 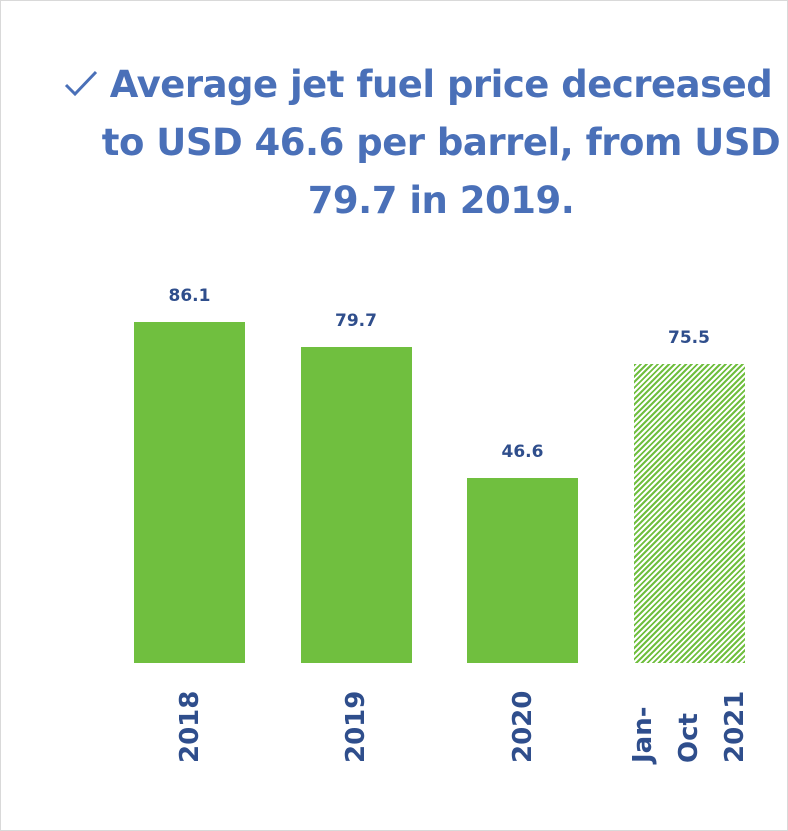 What do you see at coordinates (522, 452) in the screenshot?
I see `value-label: 46.6` at bounding box center [522, 452].